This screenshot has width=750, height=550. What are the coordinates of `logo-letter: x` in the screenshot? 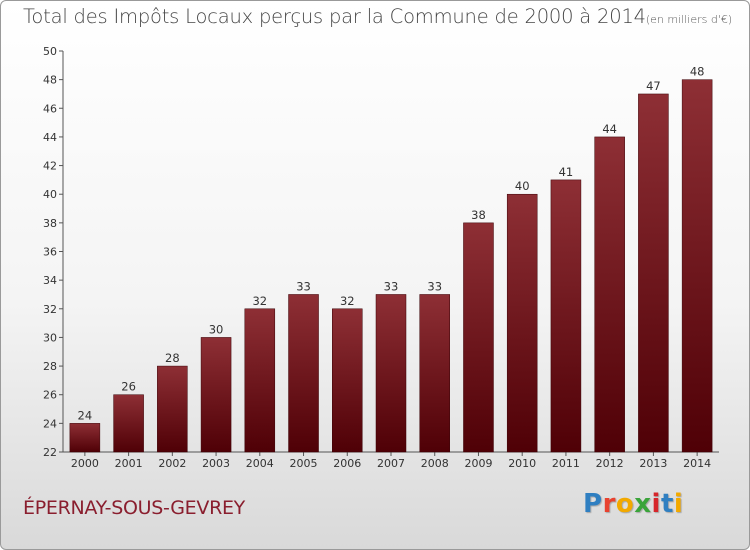 It's located at (643, 504).